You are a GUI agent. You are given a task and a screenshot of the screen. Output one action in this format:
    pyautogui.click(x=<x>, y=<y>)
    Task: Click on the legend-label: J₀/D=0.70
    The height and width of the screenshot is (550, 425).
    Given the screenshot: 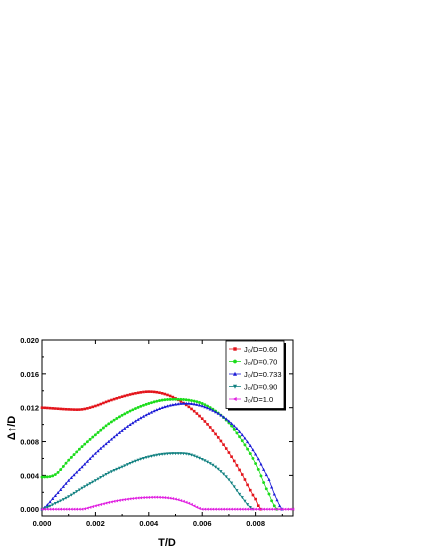 What is the action you would take?
    pyautogui.click(x=260, y=362)
    